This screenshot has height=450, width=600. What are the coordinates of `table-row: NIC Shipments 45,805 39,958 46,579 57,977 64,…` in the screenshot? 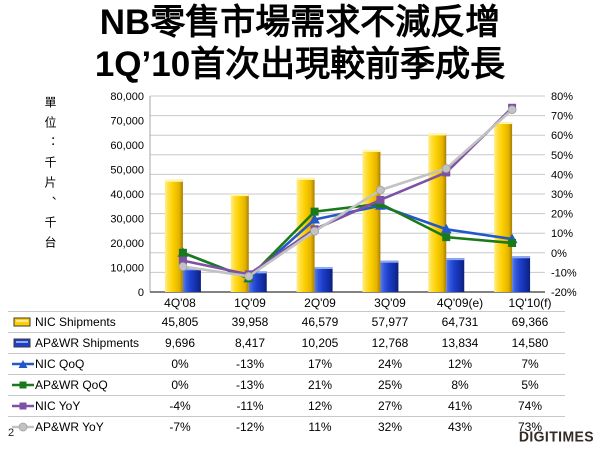 It's located at (286, 322).